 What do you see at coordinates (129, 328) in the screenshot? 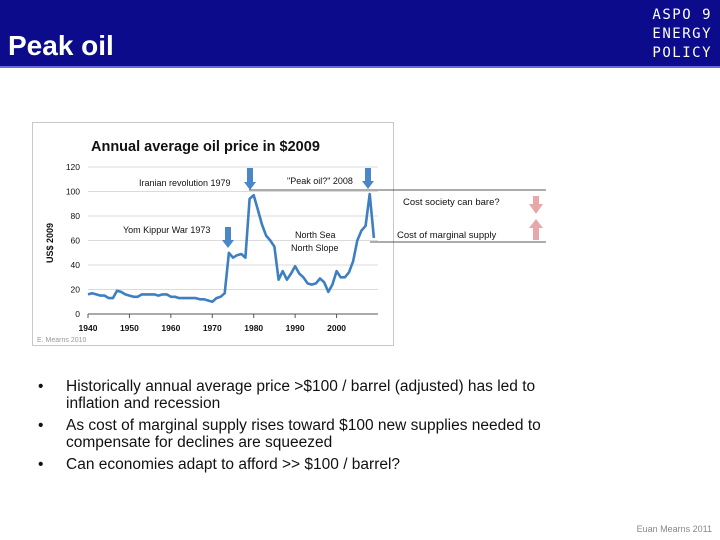
I see `x-tick-label: 1950` at bounding box center [129, 328].